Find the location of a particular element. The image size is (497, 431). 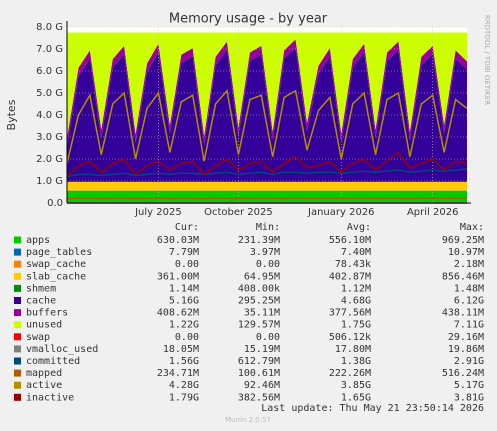

legend-stat: 295.25M is located at coordinates (259, 301).